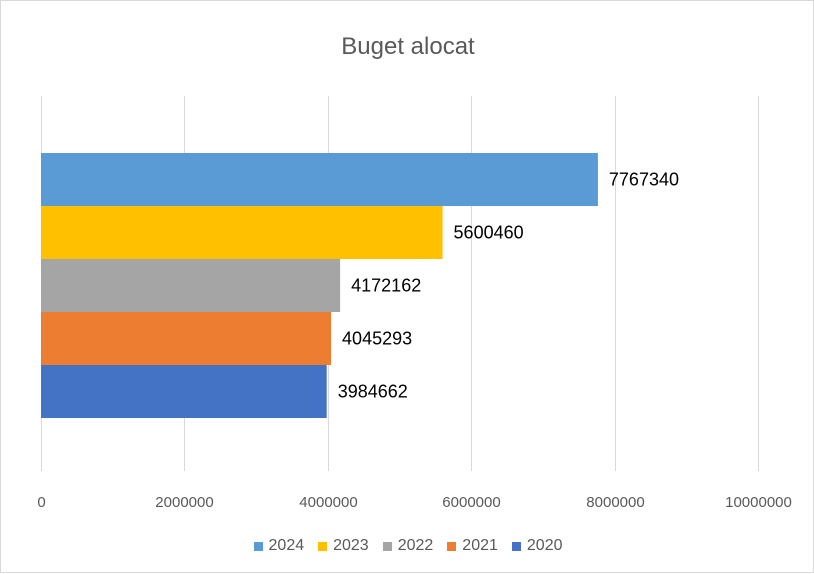 The image size is (814, 574). Describe the element at coordinates (373, 392) in the screenshot. I see `data-label-2020: 3984662` at that location.